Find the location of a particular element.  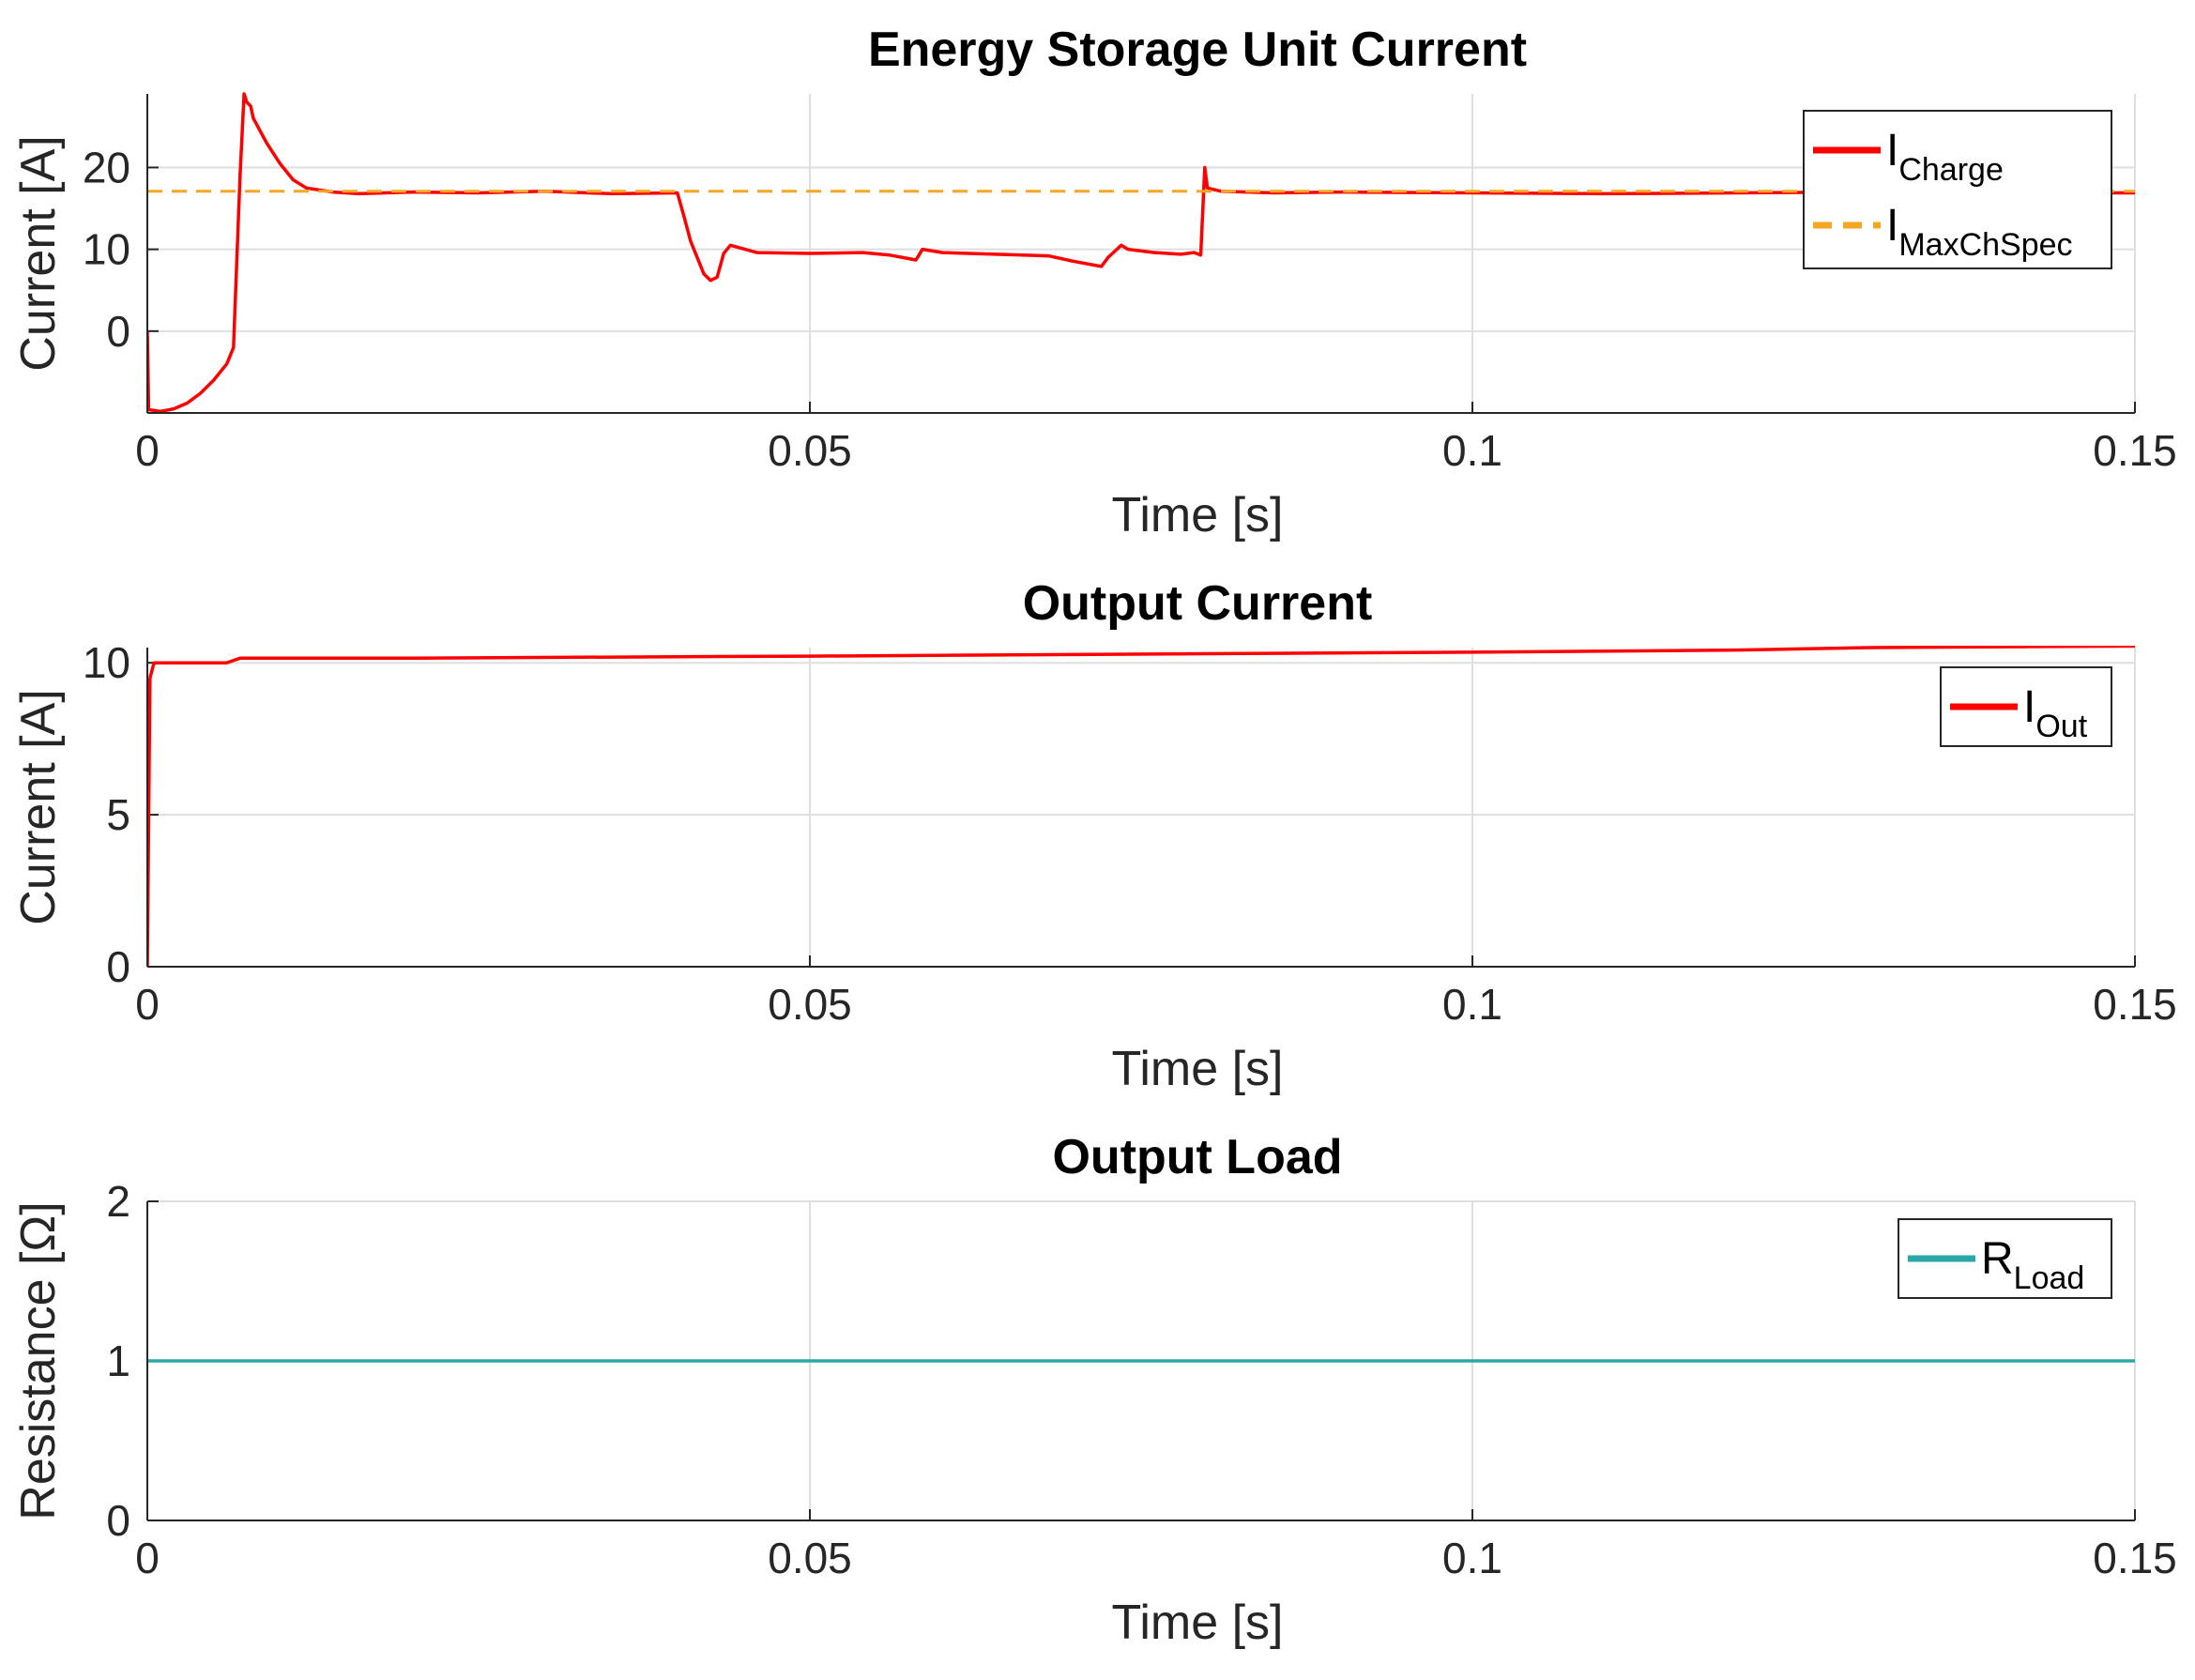

legend-entry-load: RLoad is located at coordinates (2032, 1265).